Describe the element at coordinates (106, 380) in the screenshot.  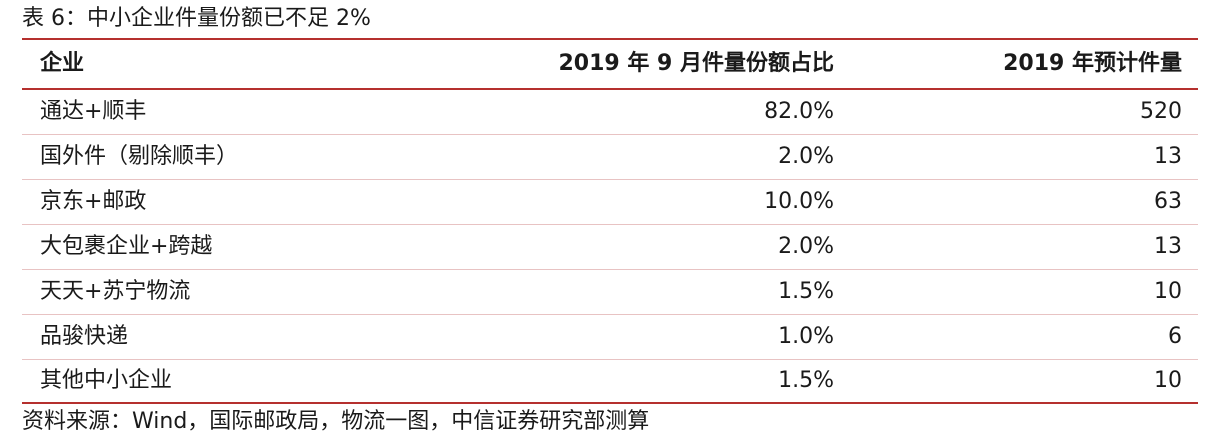
I see `cell-company: 其他中小企业` at that location.